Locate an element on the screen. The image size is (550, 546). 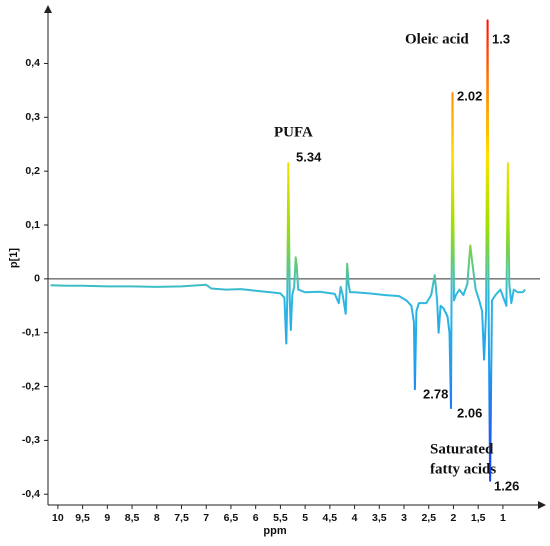
x-tick-label: 1 is located at coordinates (503, 518).